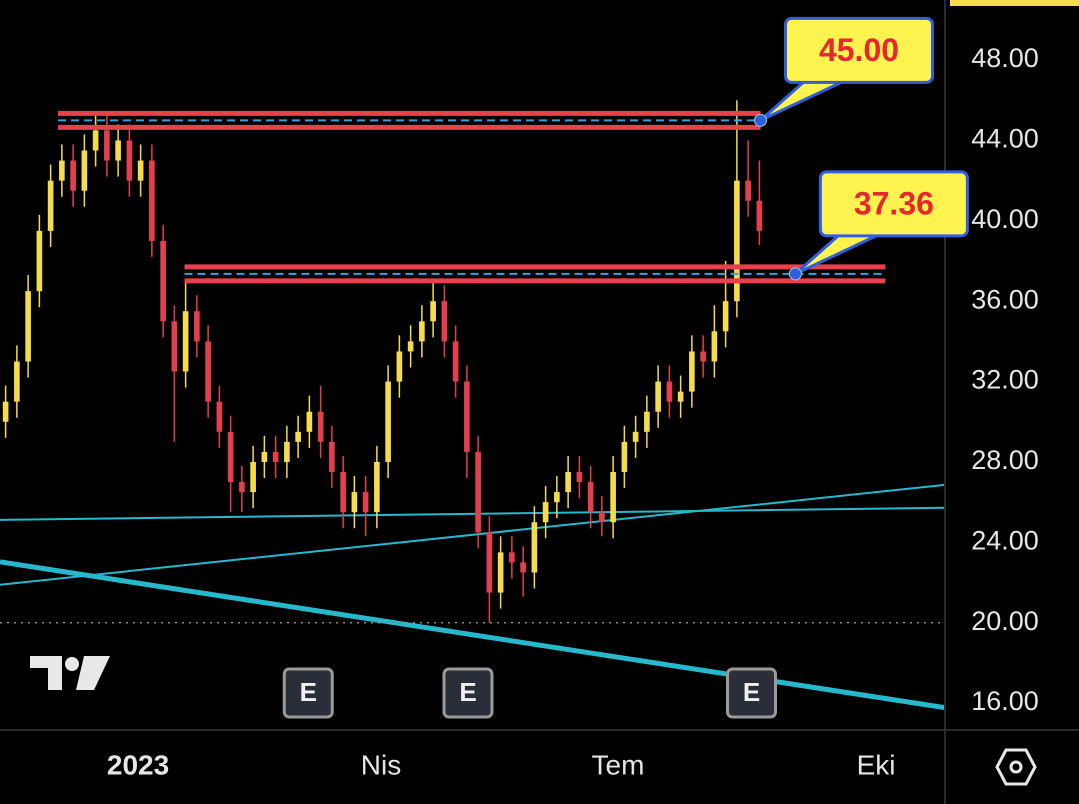 The image size is (1079, 804). I want to click on y-tick-label: 44.00, so click(1005, 139).